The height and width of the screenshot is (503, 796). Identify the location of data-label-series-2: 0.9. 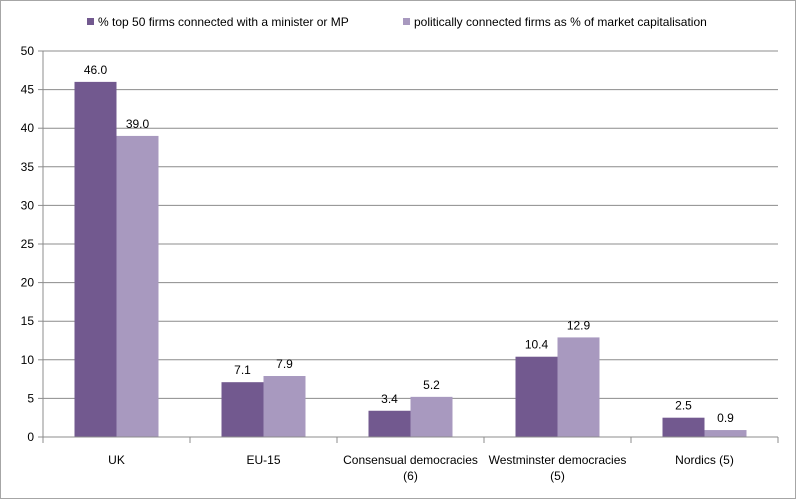
(725, 418).